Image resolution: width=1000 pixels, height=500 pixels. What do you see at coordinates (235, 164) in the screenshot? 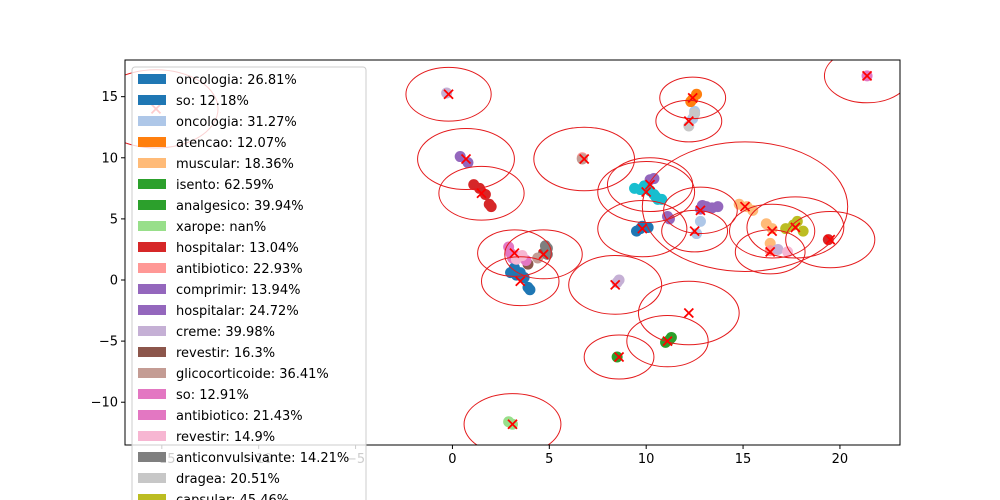
I see `legend-label: muscular: 18.36%` at bounding box center [235, 164].